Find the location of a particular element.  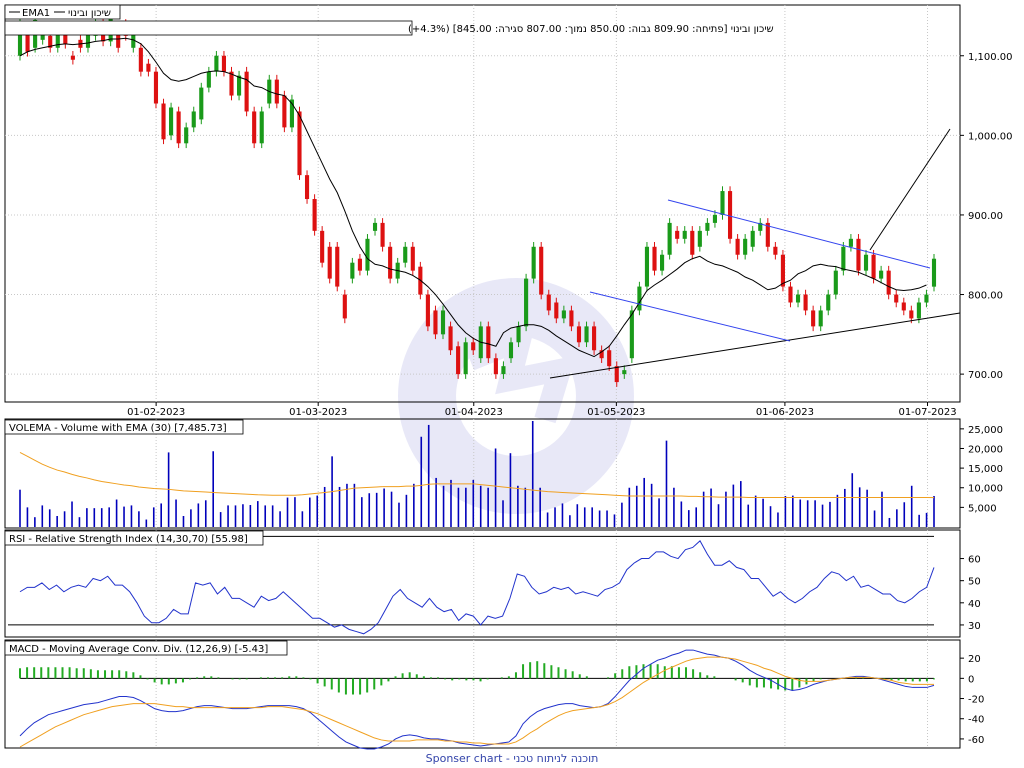

channel-lower-line is located at coordinates (755, 345).